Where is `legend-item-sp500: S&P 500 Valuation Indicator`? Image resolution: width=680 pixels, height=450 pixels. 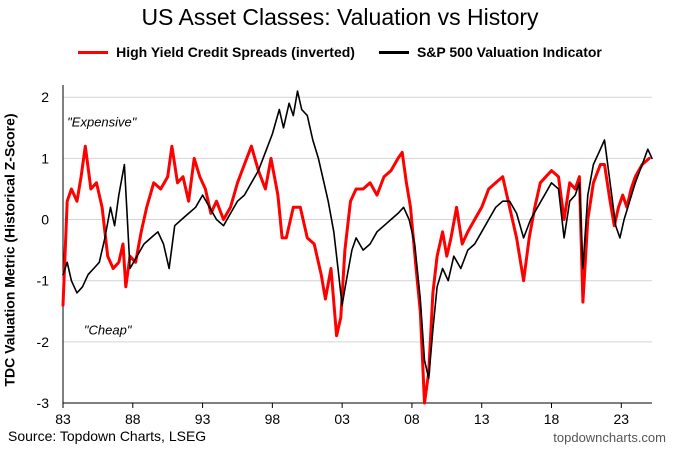 legend-item-sp500: S&P 500 Valuation Indicator is located at coordinates (490, 52).